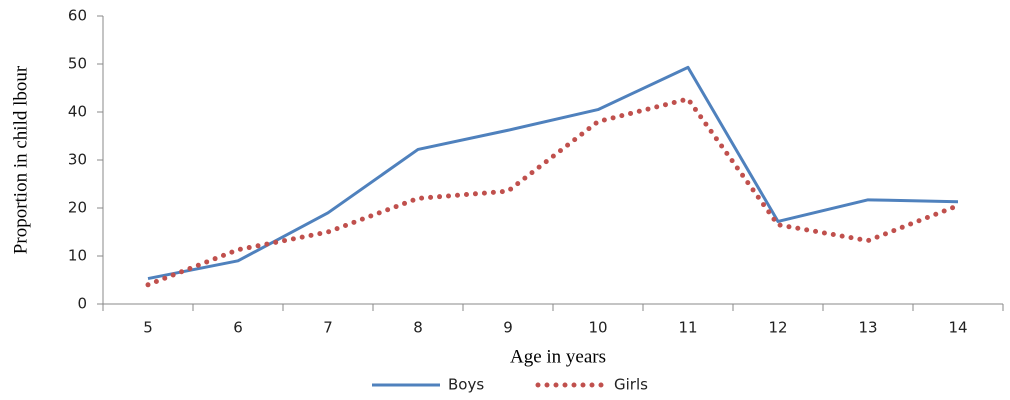  I want to click on y-tick-label: 20, so click(77, 208).